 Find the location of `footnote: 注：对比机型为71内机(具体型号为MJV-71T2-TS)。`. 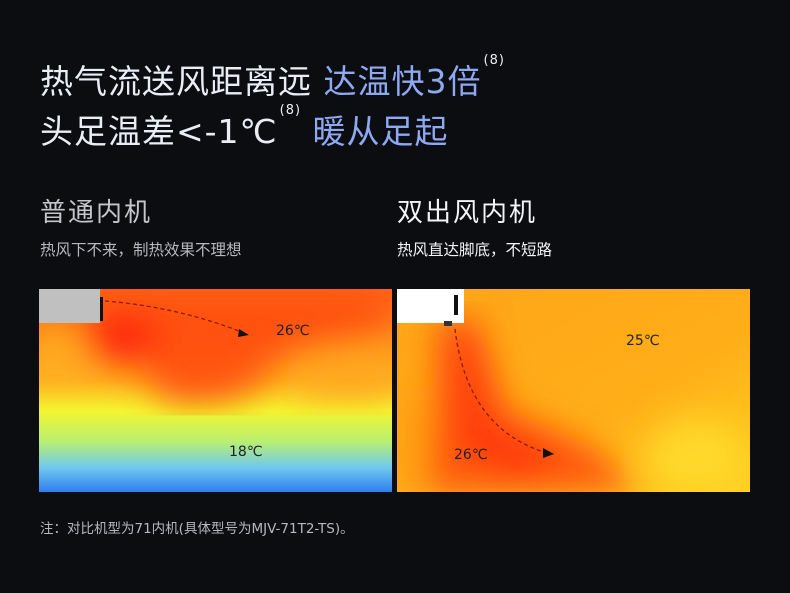

footnote: 注：对比机型为71内机(具体型号为MJV-71T2-TS)。 is located at coordinates (197, 529).